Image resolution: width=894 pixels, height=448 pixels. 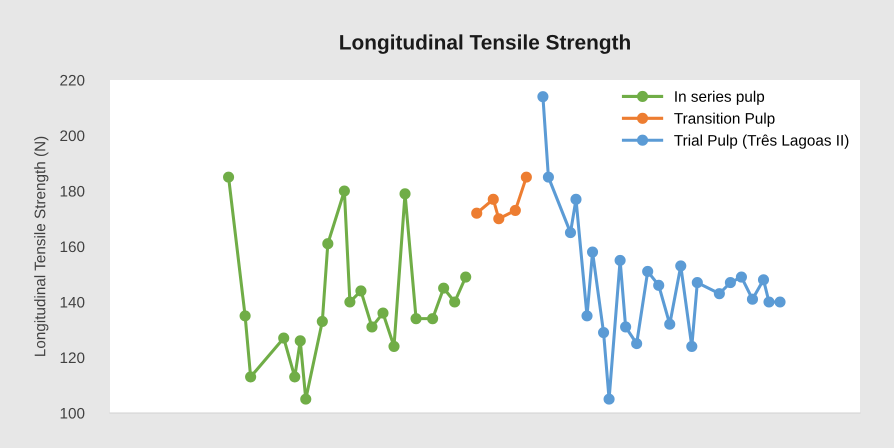 I want to click on chart-title: Longitudinal Tensile Strength, so click(x=485, y=44).